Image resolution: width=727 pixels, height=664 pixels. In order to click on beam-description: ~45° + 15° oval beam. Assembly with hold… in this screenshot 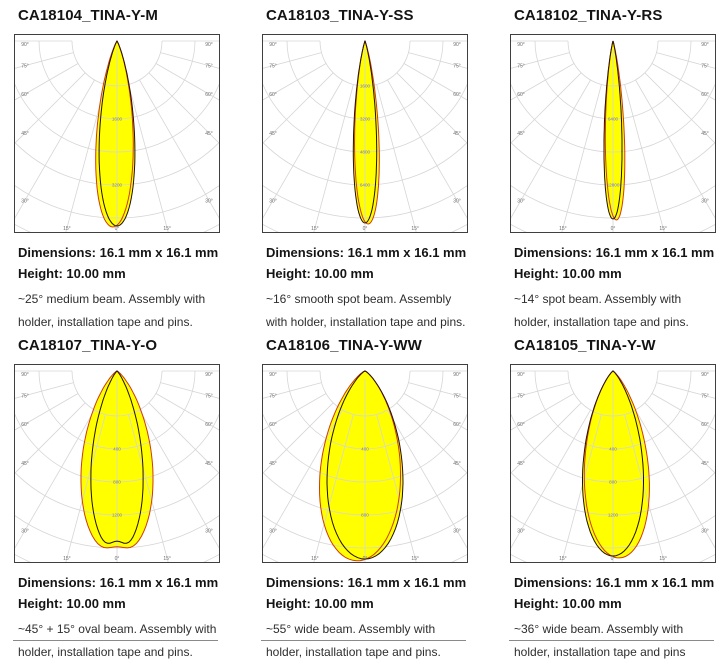, I will do `click(117, 640)`.